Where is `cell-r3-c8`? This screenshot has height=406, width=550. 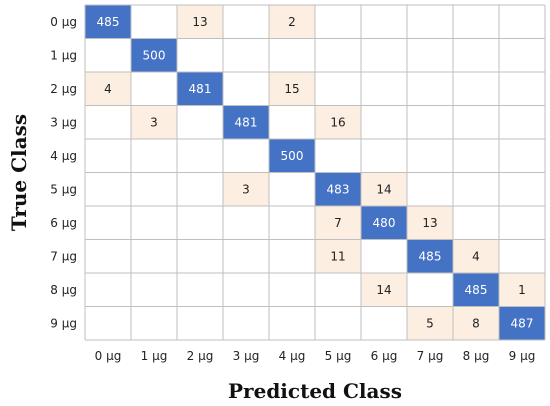
cell-r3-c8 is located at coordinates (476, 122).